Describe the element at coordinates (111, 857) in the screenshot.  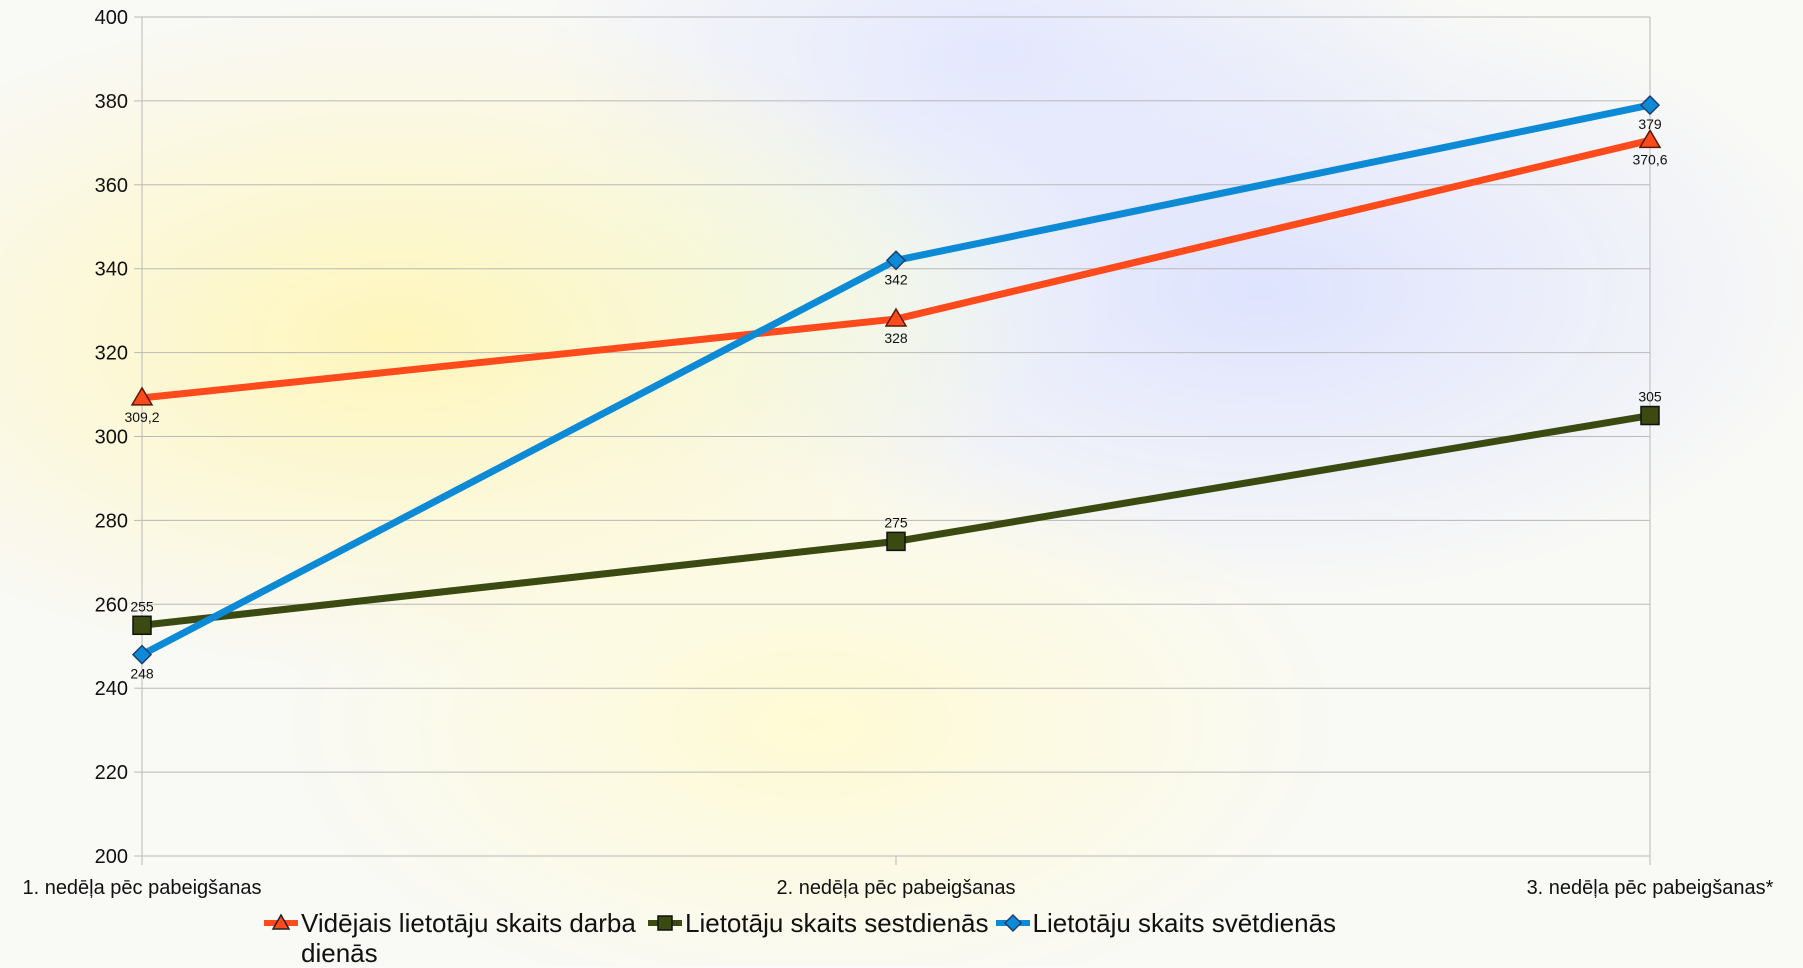
I see `y-tick-label: 200` at that location.